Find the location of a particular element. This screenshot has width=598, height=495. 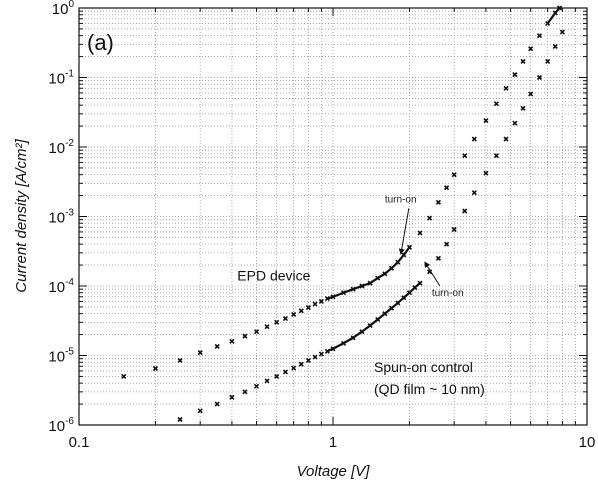

x-tick-label: 1 is located at coordinates (333, 442).